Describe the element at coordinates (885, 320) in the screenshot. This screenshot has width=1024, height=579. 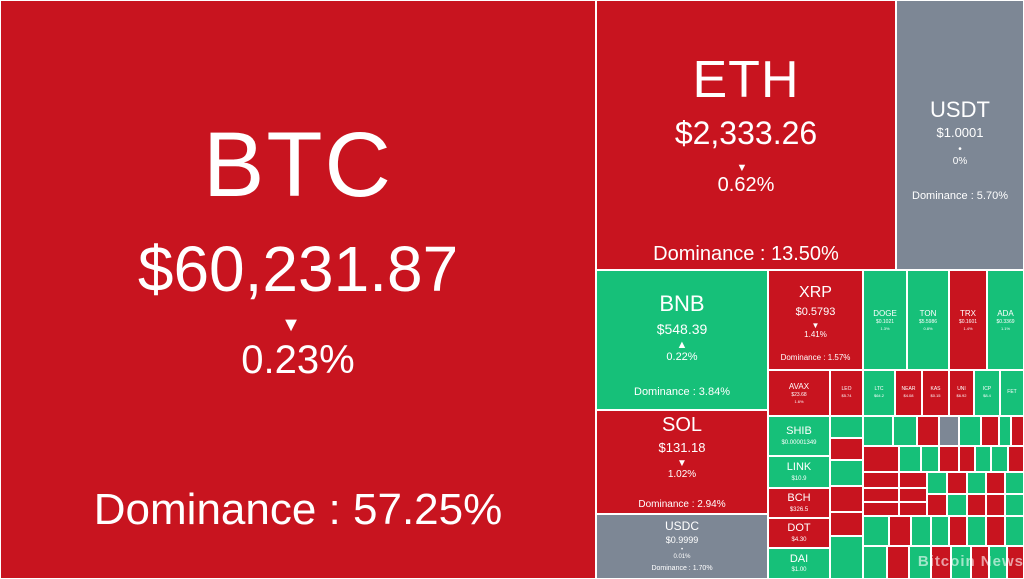
I see `tile-doge: DOGE $0.1021 1.3%` at that location.